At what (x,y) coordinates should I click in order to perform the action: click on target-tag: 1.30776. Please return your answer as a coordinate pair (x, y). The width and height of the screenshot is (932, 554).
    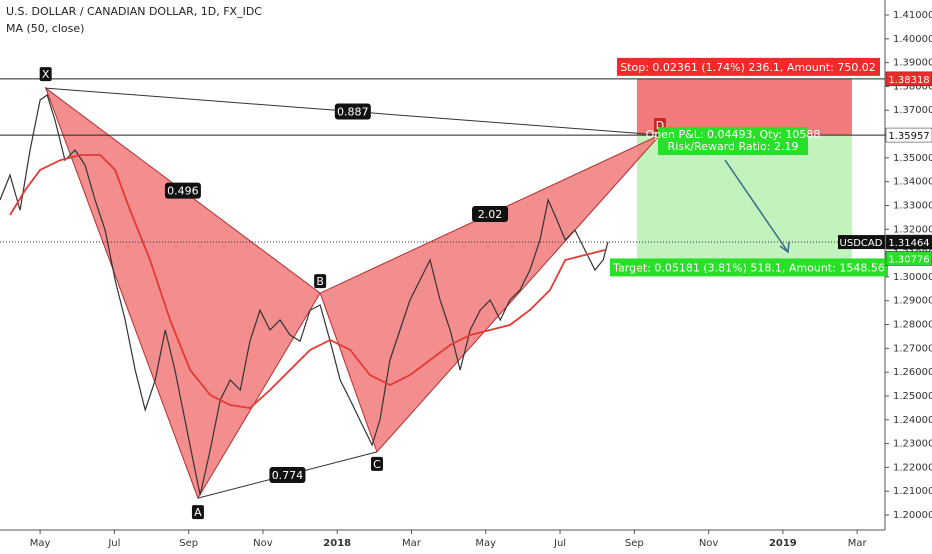
    Looking at the image, I should click on (908, 259).